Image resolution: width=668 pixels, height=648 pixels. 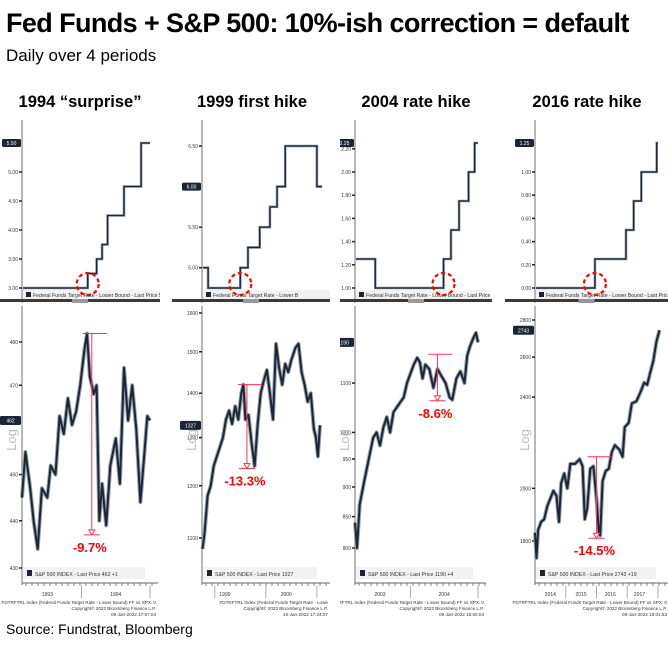 I want to click on drawdown-label: -8.6%, so click(x=435, y=413).